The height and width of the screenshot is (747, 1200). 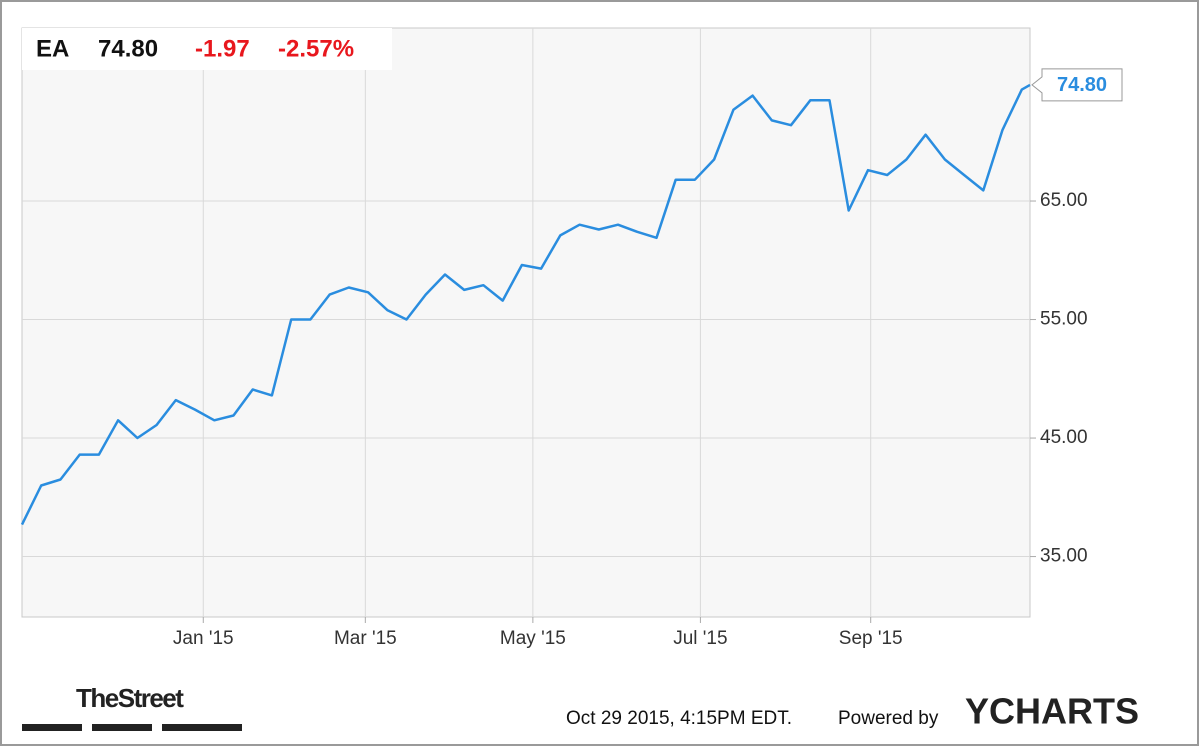 I want to click on y-tick-label: 65.00, so click(x=1064, y=200).